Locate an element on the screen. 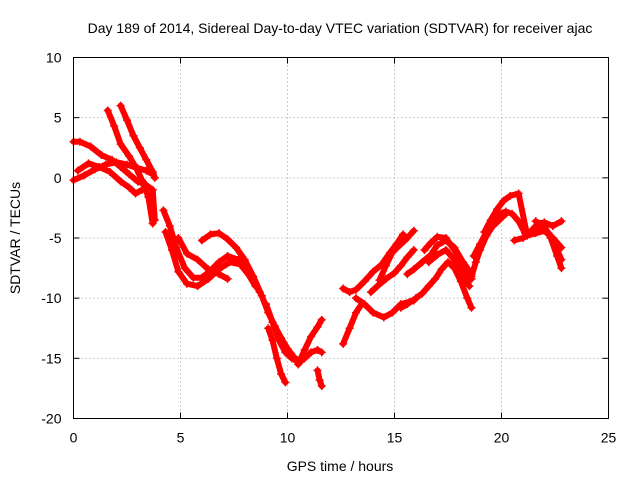 The width and height of the screenshot is (640, 480). y-tick-label: 0 is located at coordinates (58, 178).